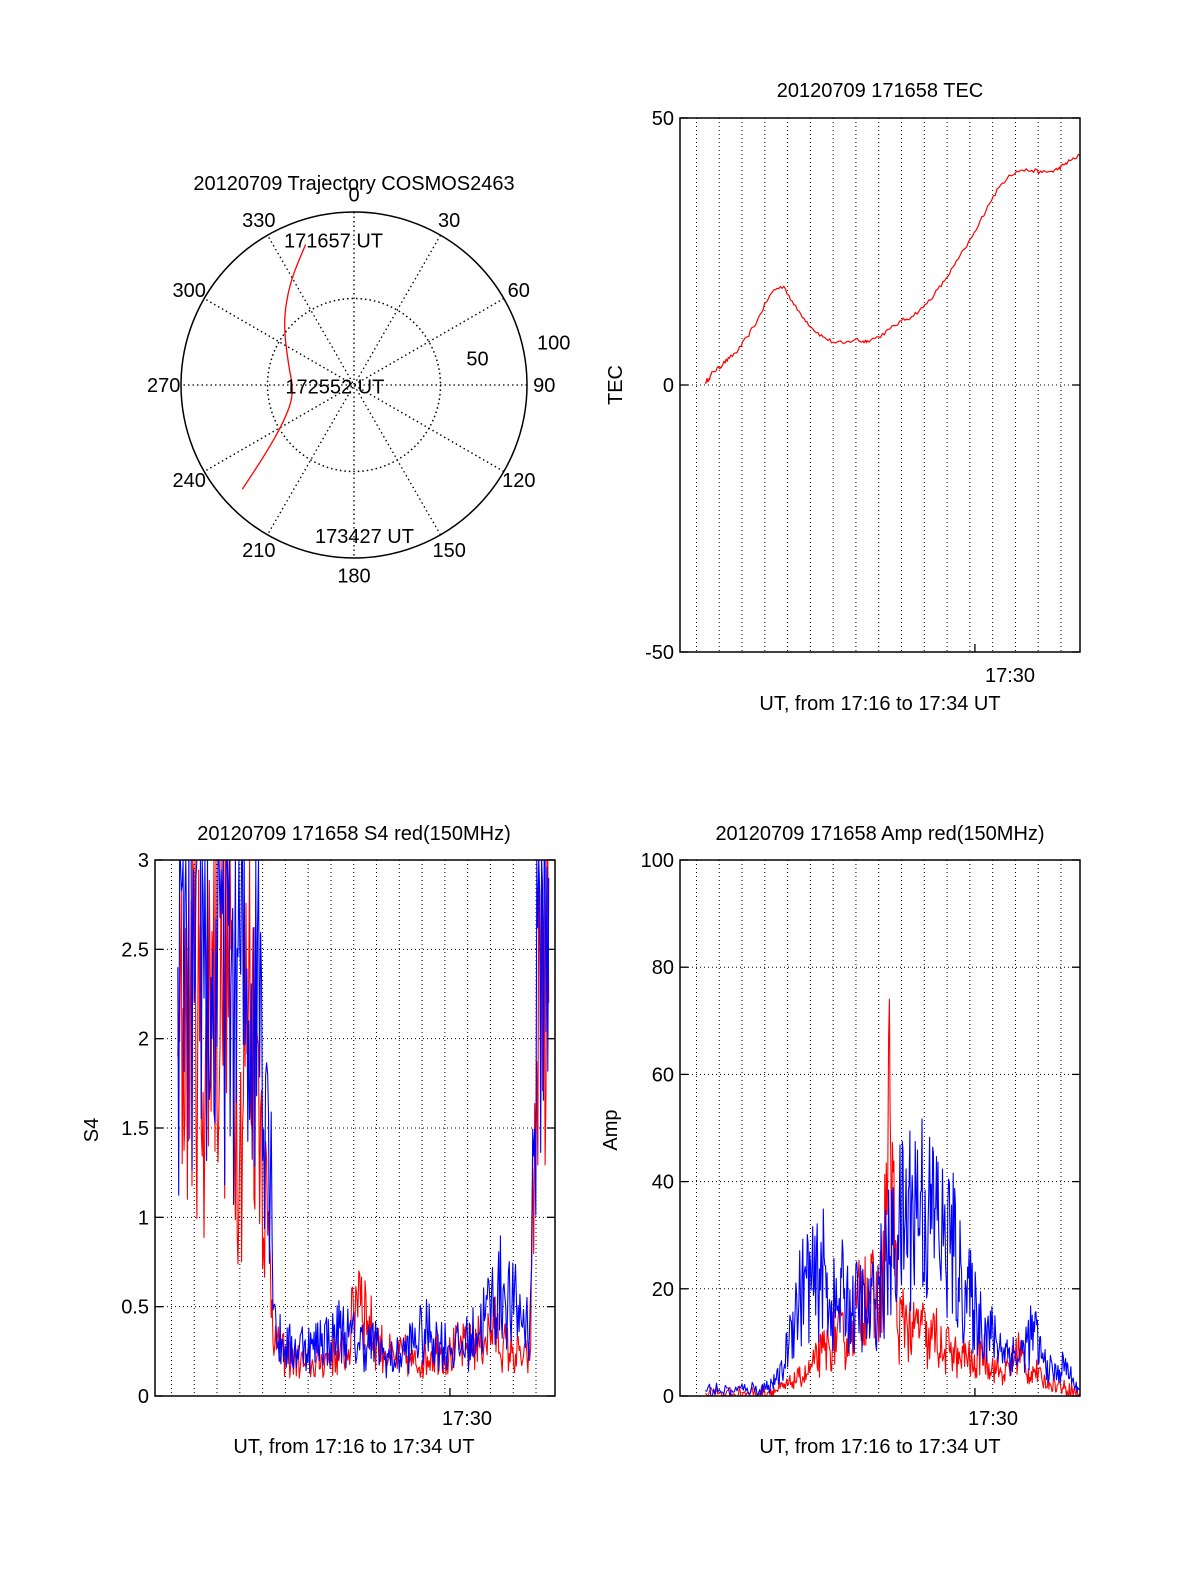  I want to click on track-time-label: 172552 UT, so click(334, 387).